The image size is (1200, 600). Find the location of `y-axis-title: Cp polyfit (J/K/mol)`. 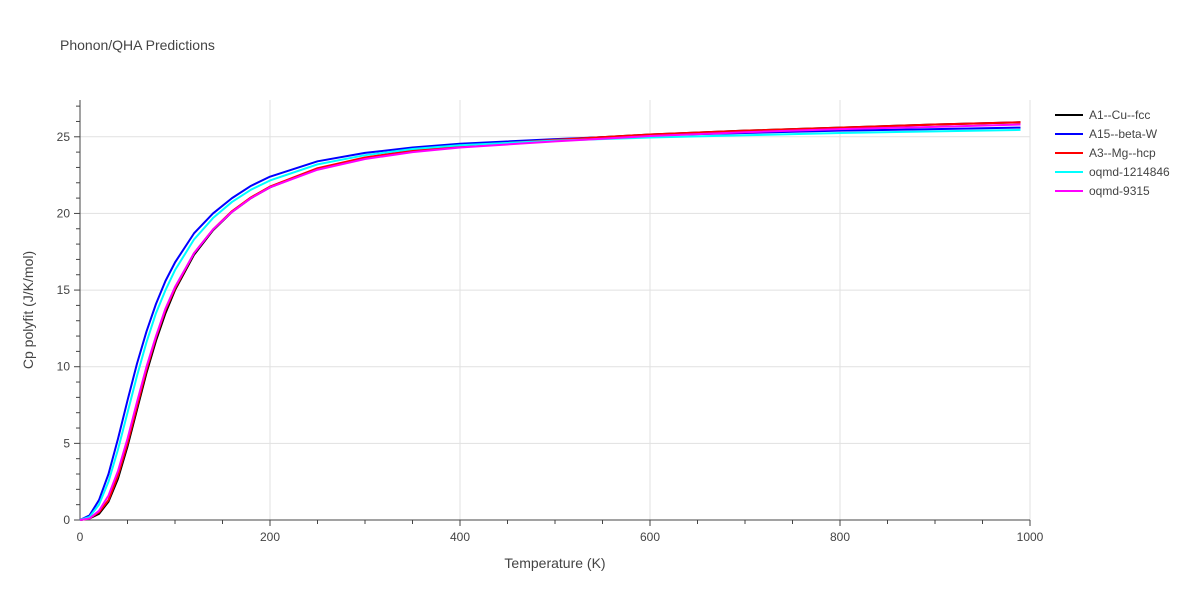

y-axis-title: Cp polyfit (J/K/mol) is located at coordinates (28, 310).